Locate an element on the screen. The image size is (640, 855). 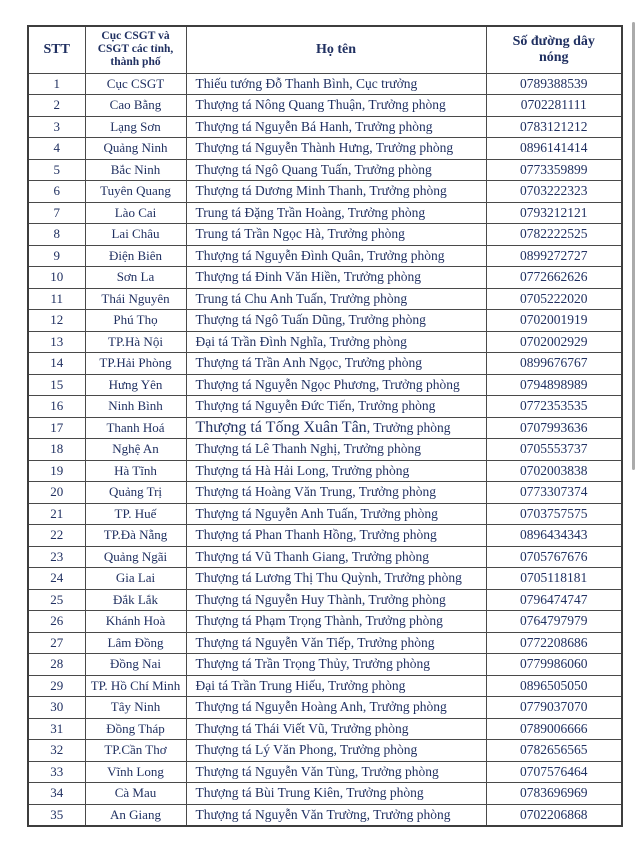
cell-hotline-number: 0796474747 is located at coordinates (554, 599).